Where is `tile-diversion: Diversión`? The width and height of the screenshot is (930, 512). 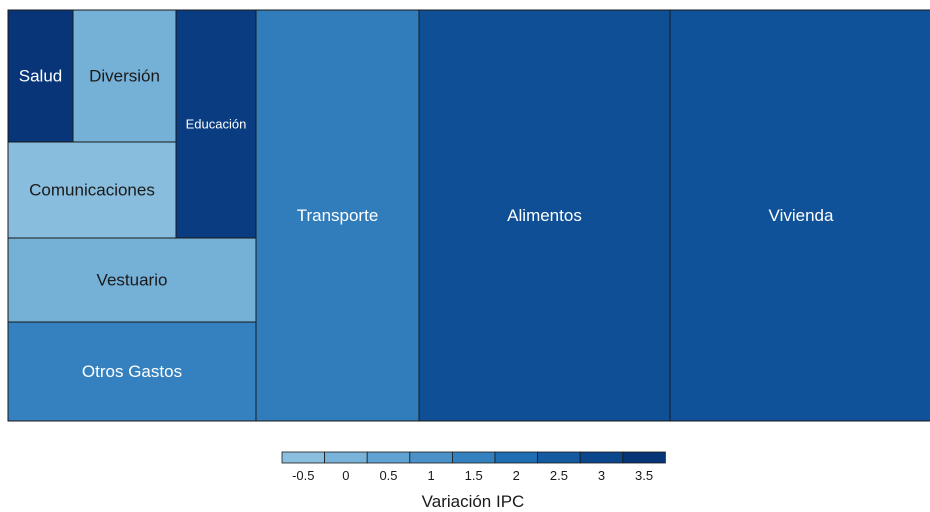
tile-diversion: Diversión is located at coordinates (124, 76).